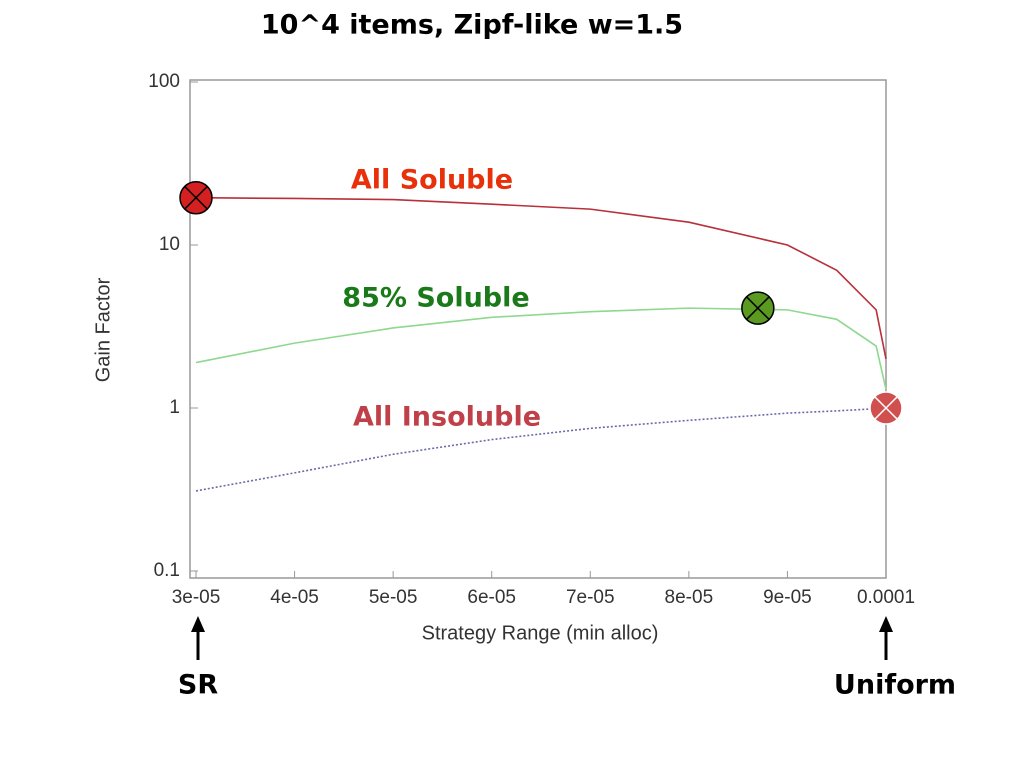  Describe the element at coordinates (435, 298) in the screenshot. I see `annotation: 85% Soluble` at that location.